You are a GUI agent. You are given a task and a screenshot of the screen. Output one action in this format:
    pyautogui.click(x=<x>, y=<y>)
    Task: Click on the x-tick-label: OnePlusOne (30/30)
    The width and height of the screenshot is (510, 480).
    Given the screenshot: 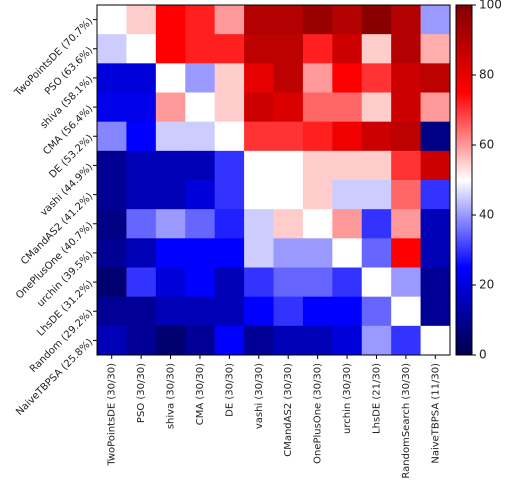 What is the action you would take?
    pyautogui.click(x=318, y=413)
    